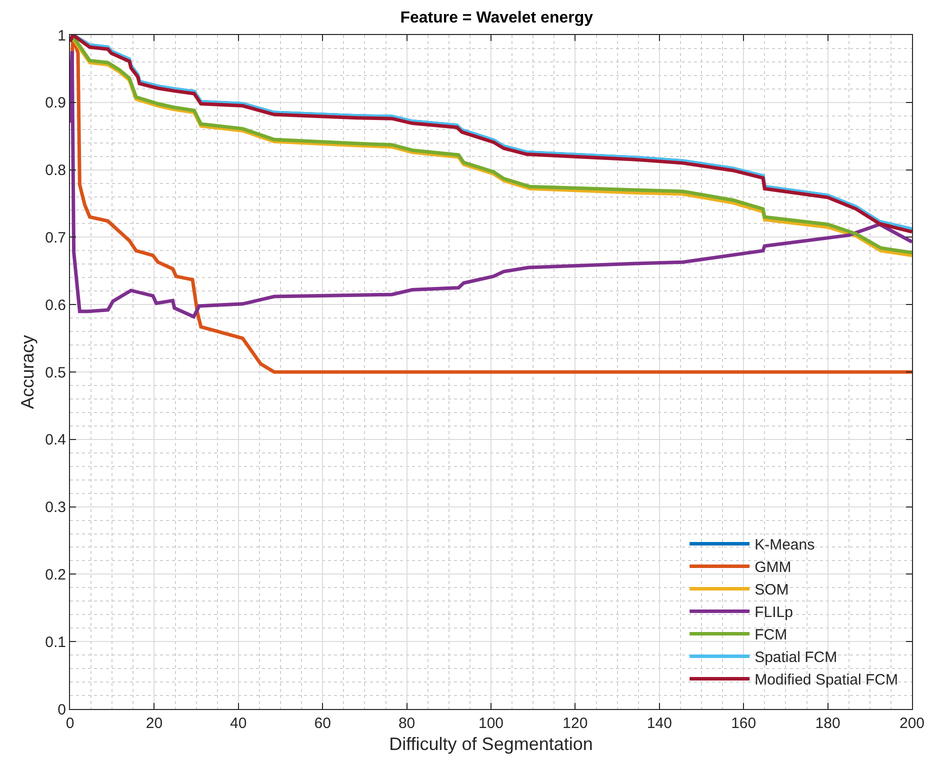 This screenshot has width=937, height=769. Describe the element at coordinates (55, 103) in the screenshot. I see `y-tick-label: 0.9` at that location.